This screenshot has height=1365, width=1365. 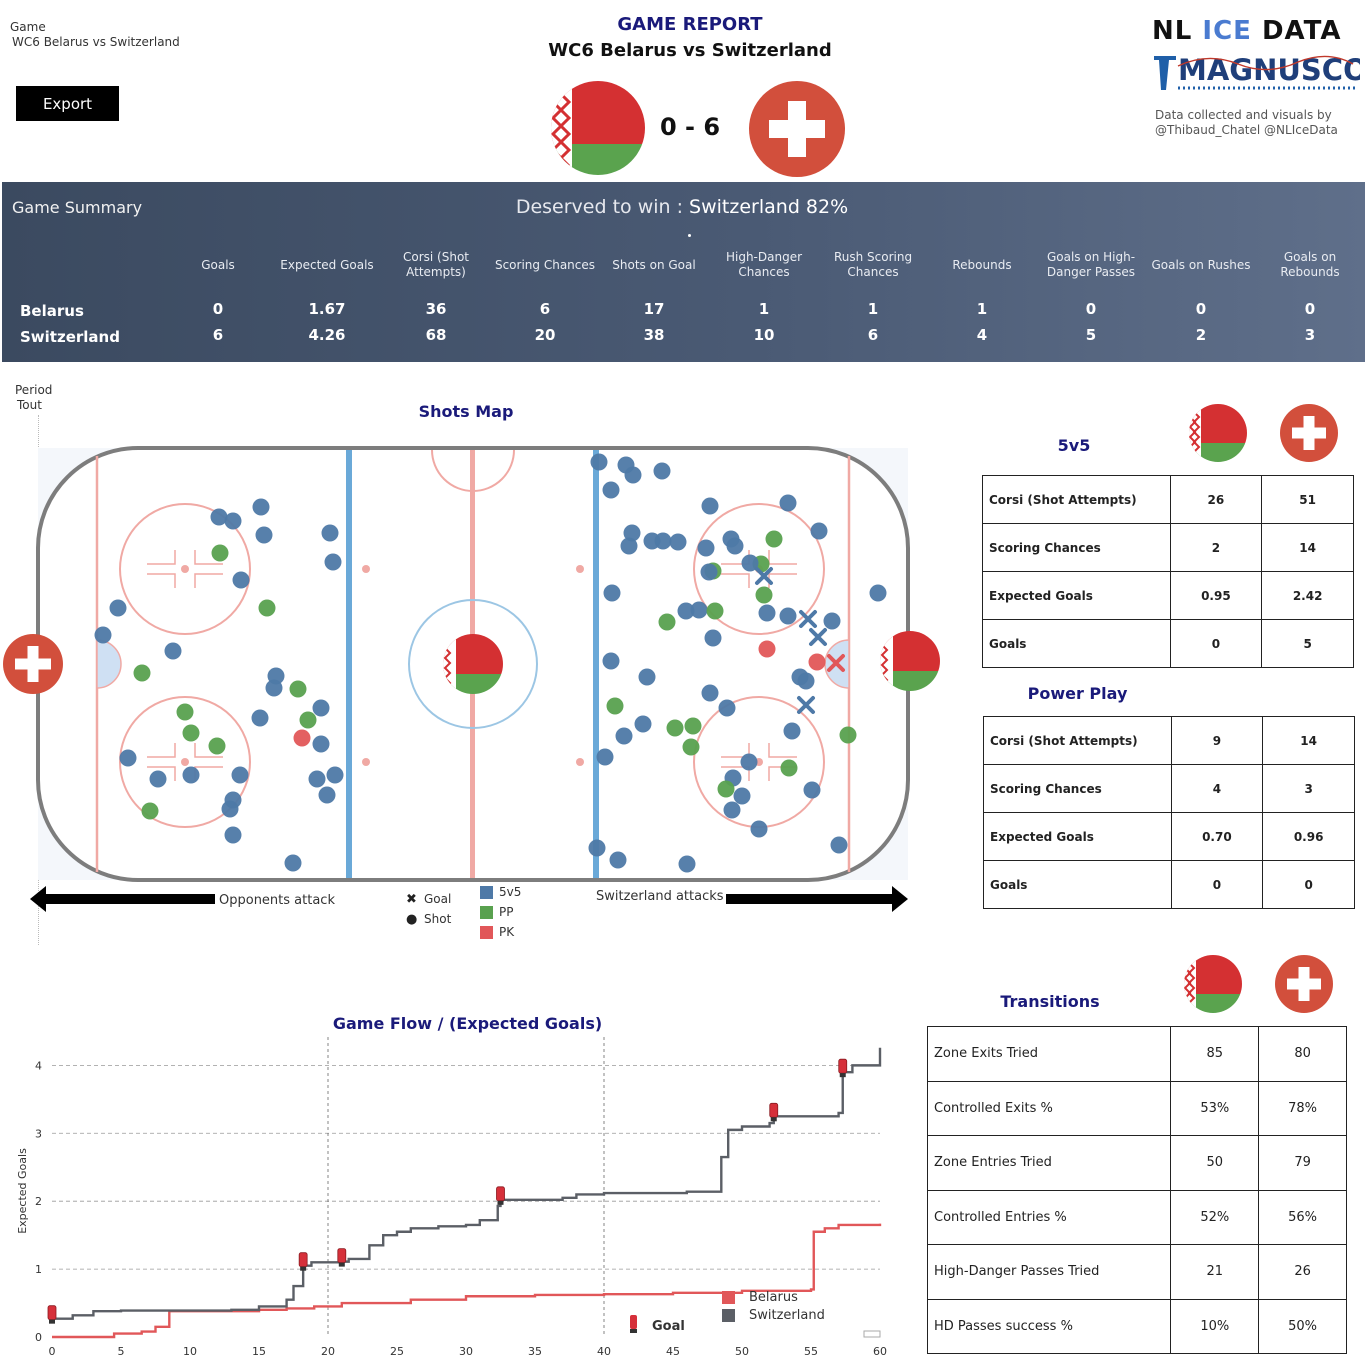 I want to click on x-icon: ✖, so click(x=411, y=899).